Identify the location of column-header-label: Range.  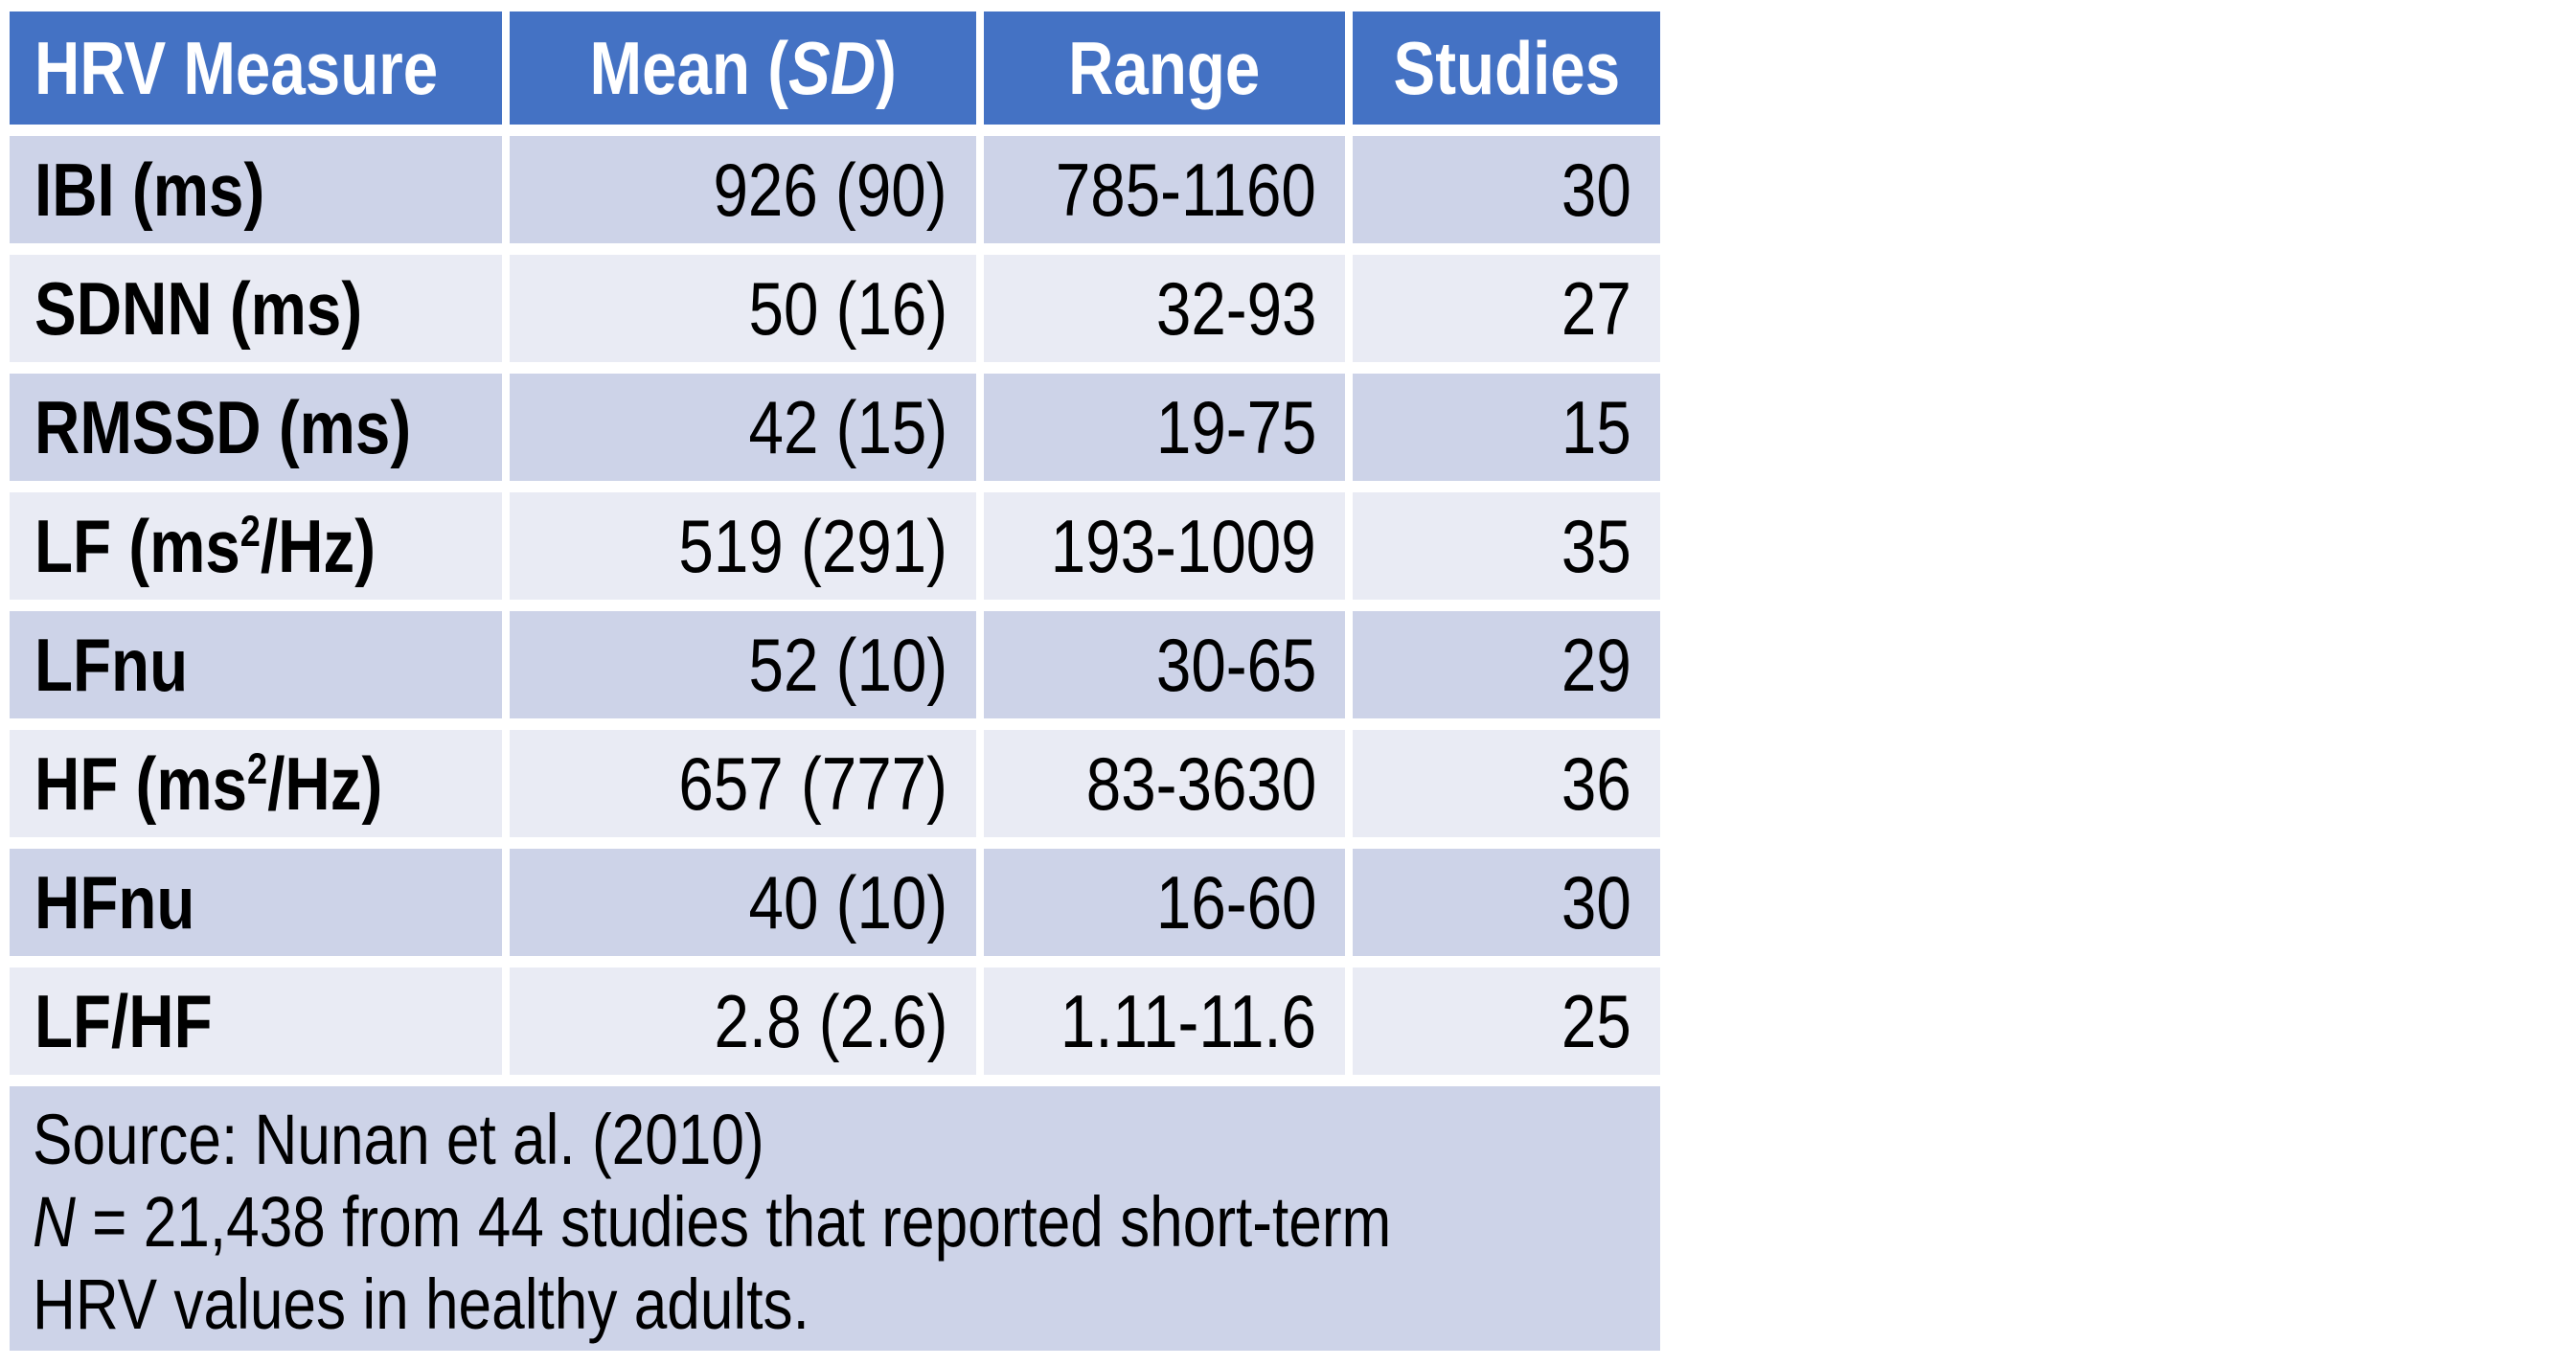
(1165, 67).